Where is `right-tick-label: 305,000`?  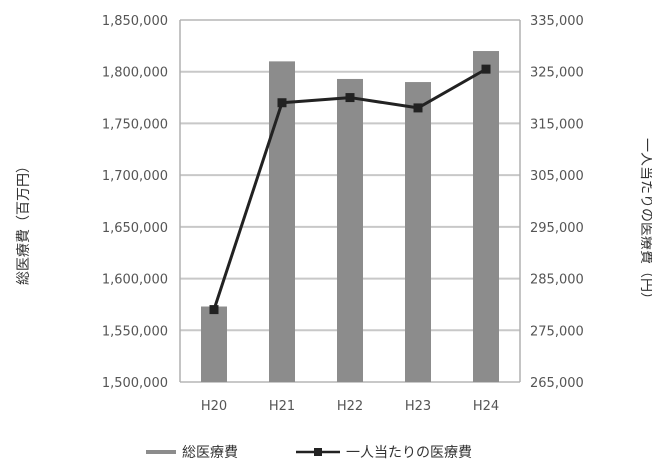
right-tick-label: 305,000 is located at coordinates (557, 176).